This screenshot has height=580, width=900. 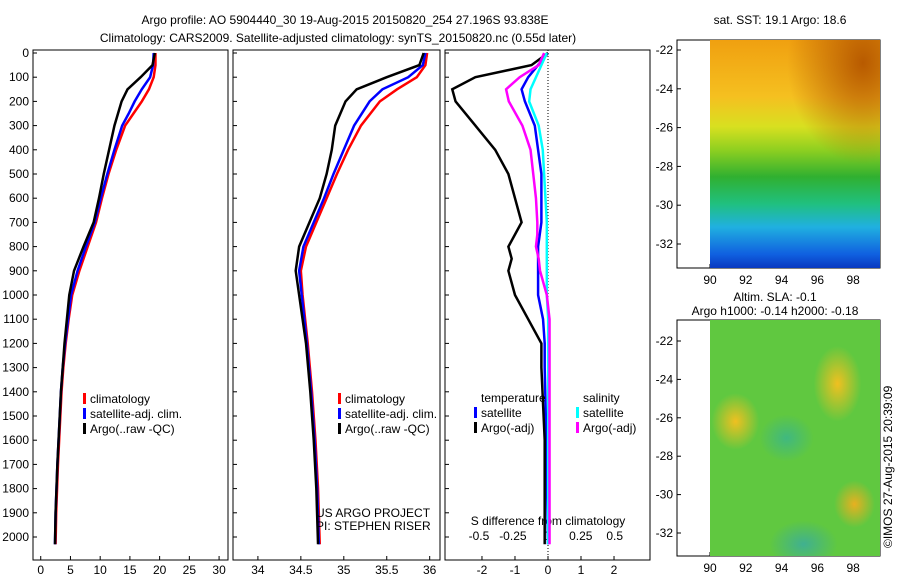 I want to click on legend-title-salinity: salinity, so click(x=601, y=398).